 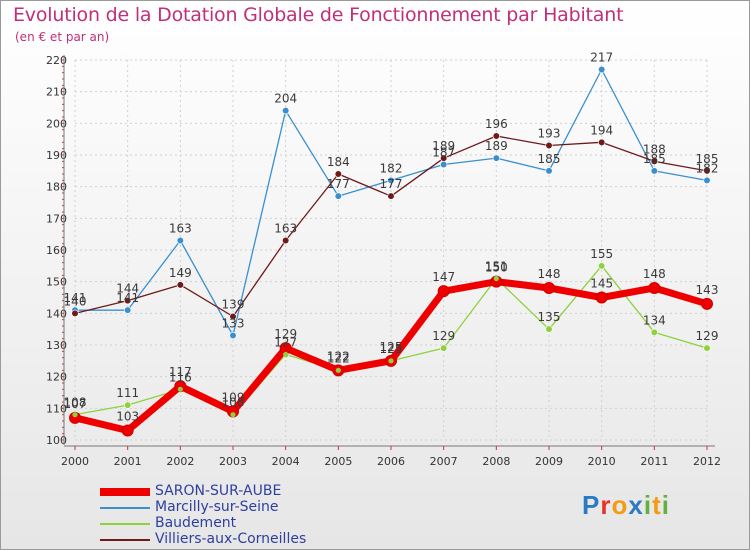 I want to click on data-label: 193, so click(x=549, y=134).